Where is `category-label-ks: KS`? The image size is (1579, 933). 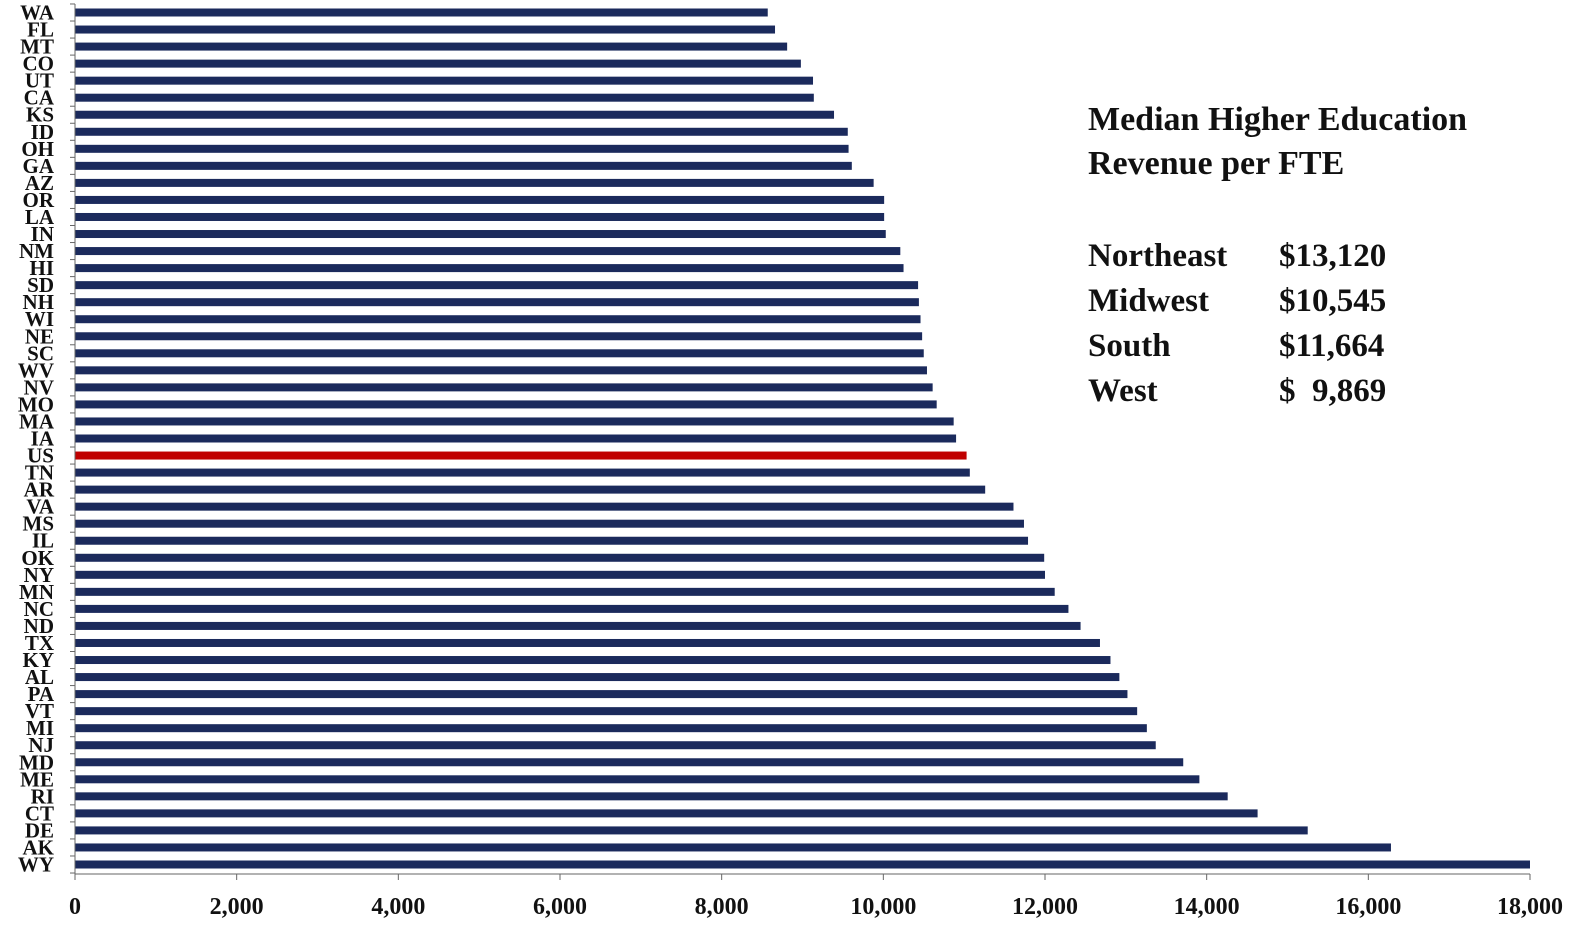 category-label-ks: KS is located at coordinates (40, 115).